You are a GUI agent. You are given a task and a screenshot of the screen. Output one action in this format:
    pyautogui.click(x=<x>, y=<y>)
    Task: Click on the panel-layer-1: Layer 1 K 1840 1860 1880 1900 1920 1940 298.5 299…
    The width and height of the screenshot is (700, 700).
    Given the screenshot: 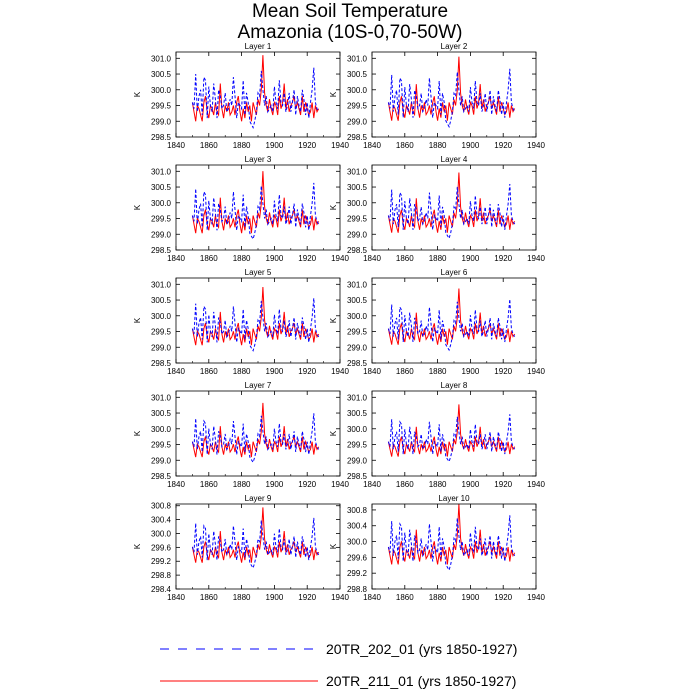 What is the action you would take?
    pyautogui.click(x=241, y=96)
    